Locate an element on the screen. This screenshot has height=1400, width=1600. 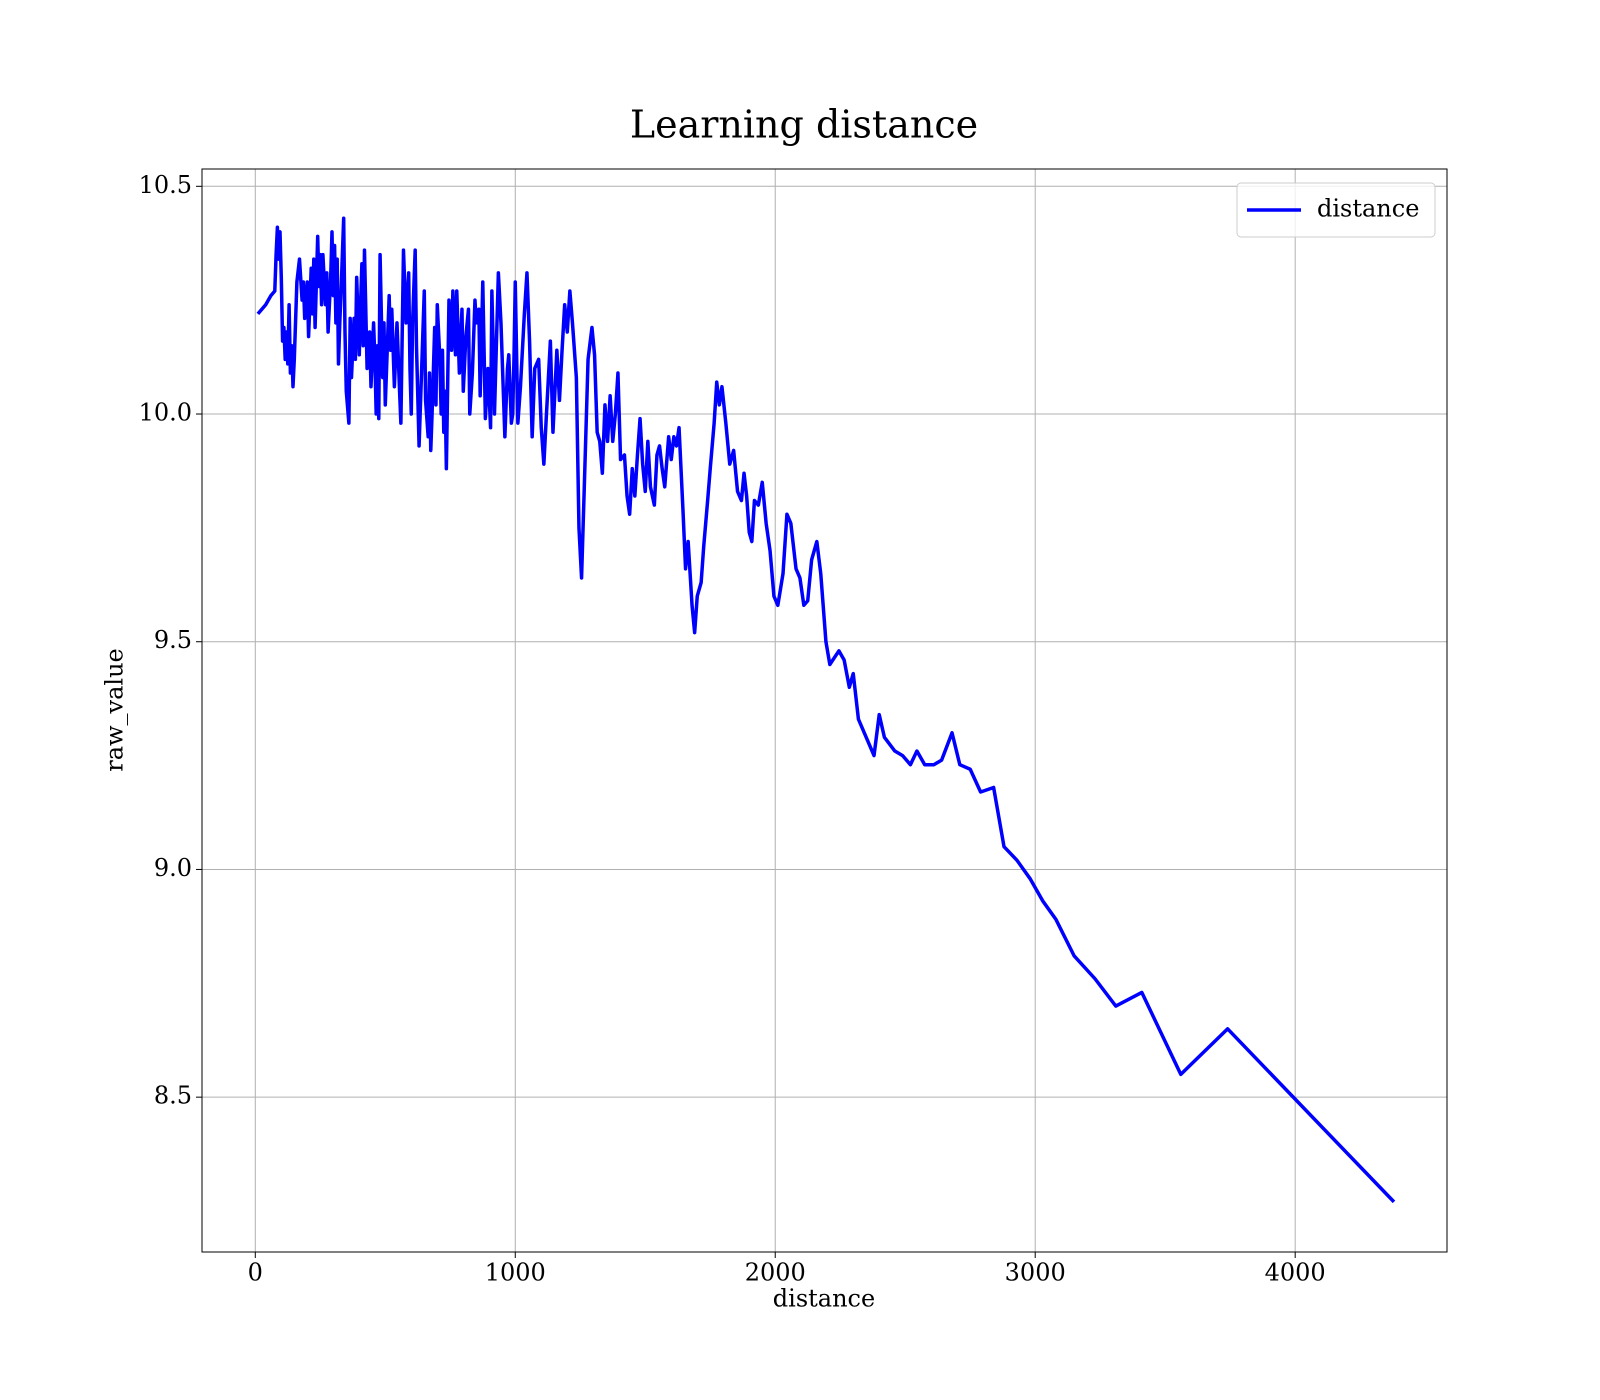
x-tick-label: 3000 is located at coordinates (1035, 1273).